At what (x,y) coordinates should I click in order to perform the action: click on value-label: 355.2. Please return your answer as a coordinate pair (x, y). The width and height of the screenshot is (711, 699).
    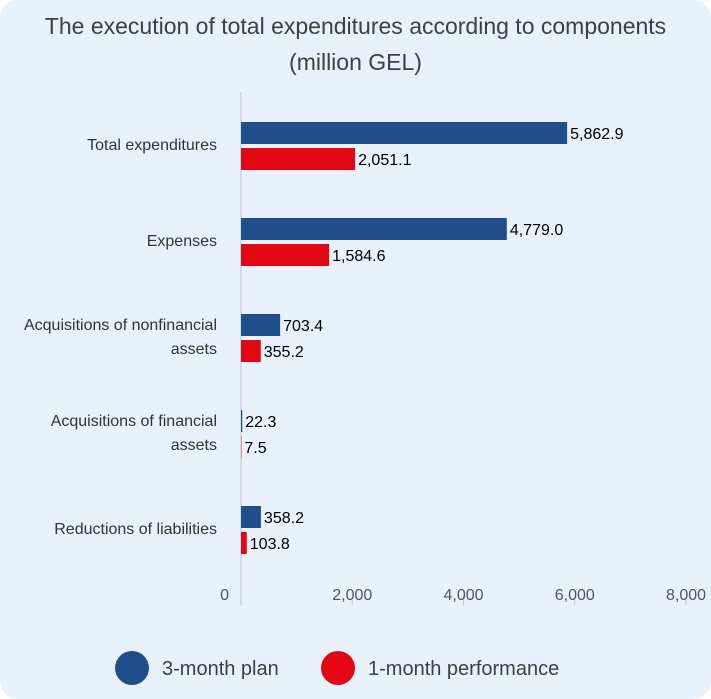
    Looking at the image, I should click on (284, 352).